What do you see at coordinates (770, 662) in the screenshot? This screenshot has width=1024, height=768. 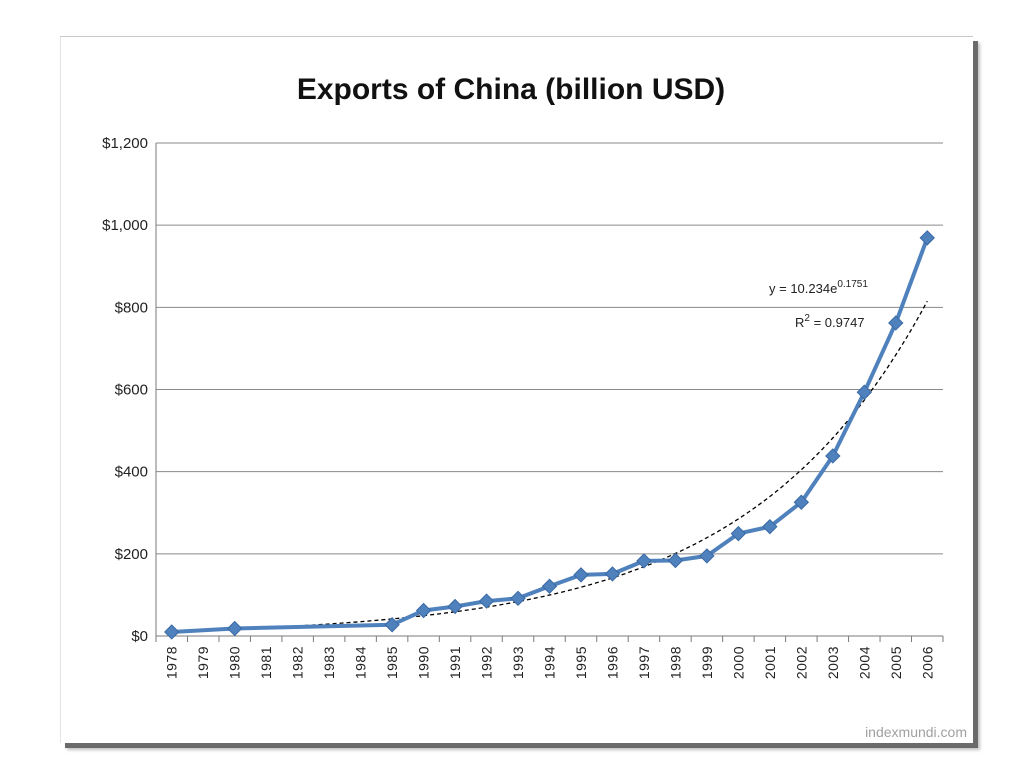 I see `x-tick-label: 2001` at bounding box center [770, 662].